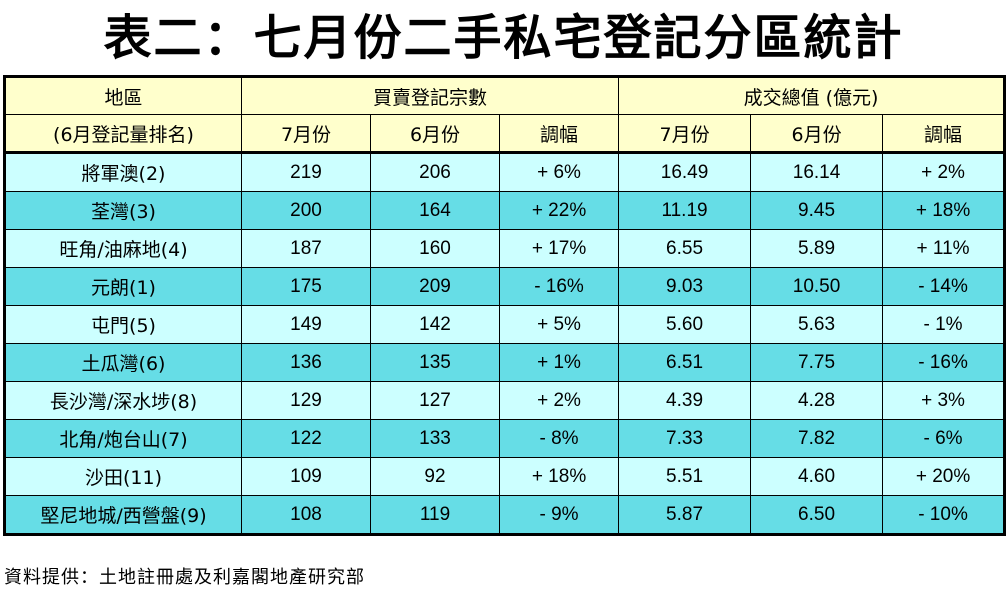 Image resolution: width=1007 pixels, height=596 pixels. Describe the element at coordinates (306, 286) in the screenshot. I see `count-jul-cell: 175` at that location.